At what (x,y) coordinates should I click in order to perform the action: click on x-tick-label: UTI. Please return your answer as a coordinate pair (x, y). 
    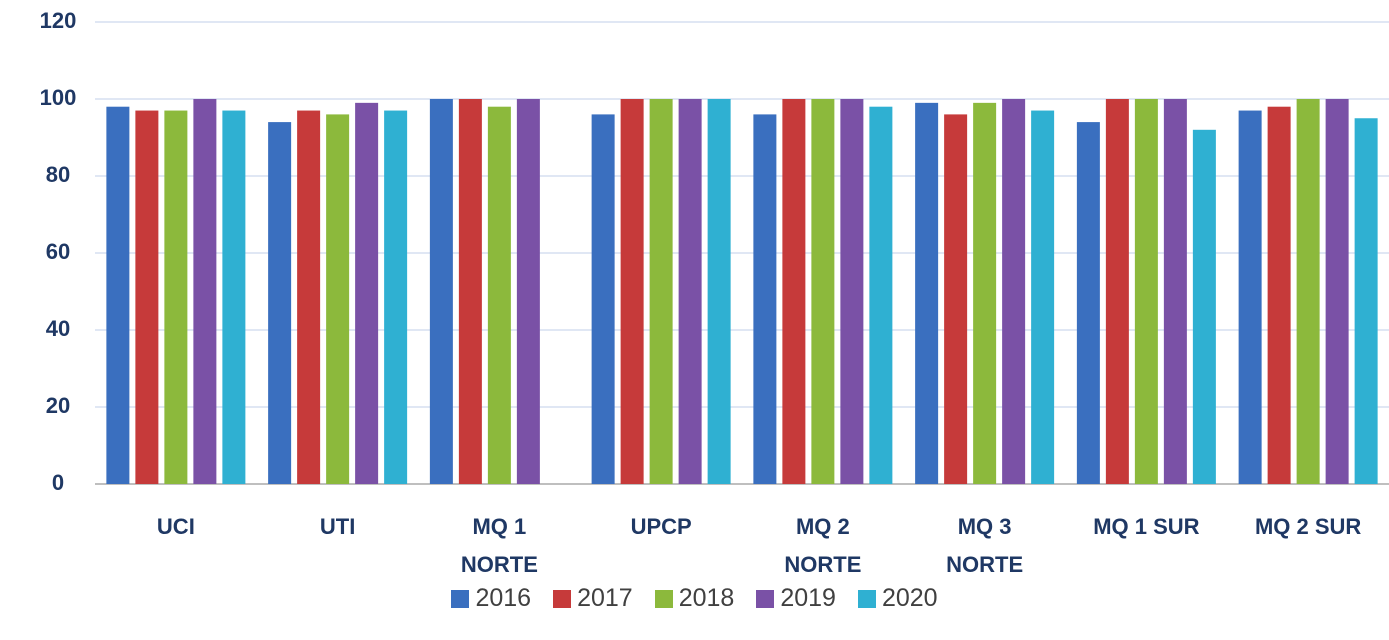
    Looking at the image, I should click on (337, 526).